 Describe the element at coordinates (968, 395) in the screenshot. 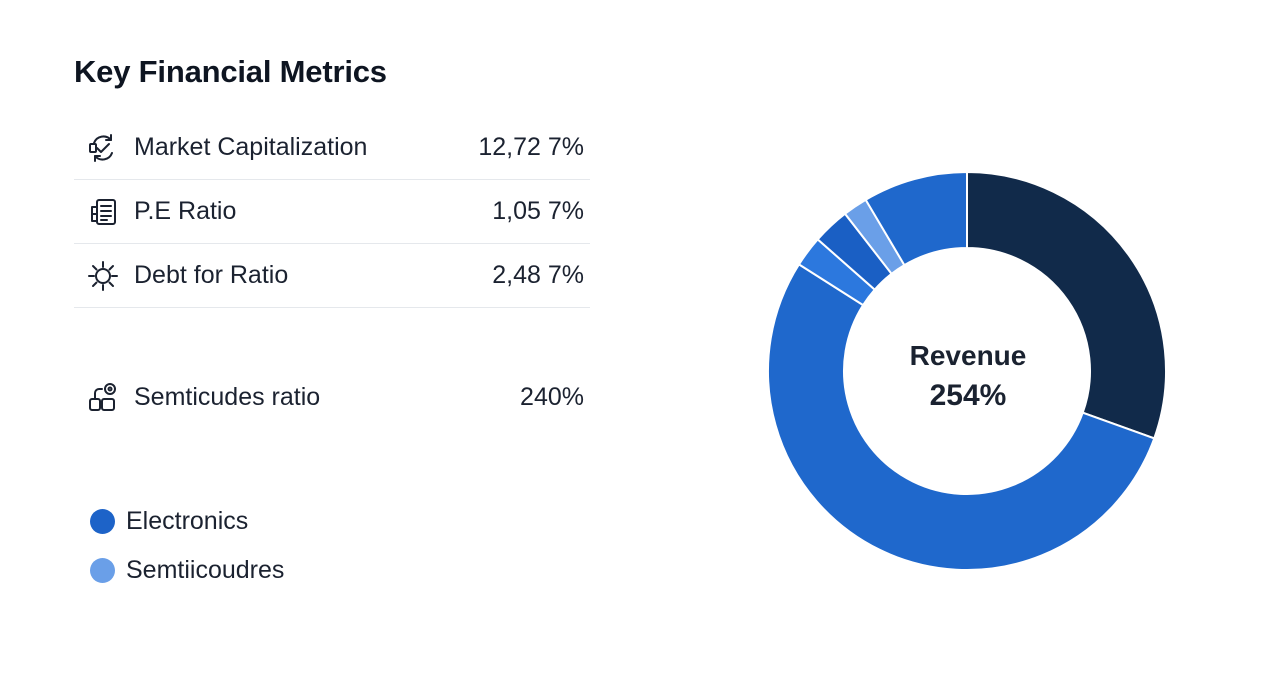

I see `chart-center-value: 254%` at that location.